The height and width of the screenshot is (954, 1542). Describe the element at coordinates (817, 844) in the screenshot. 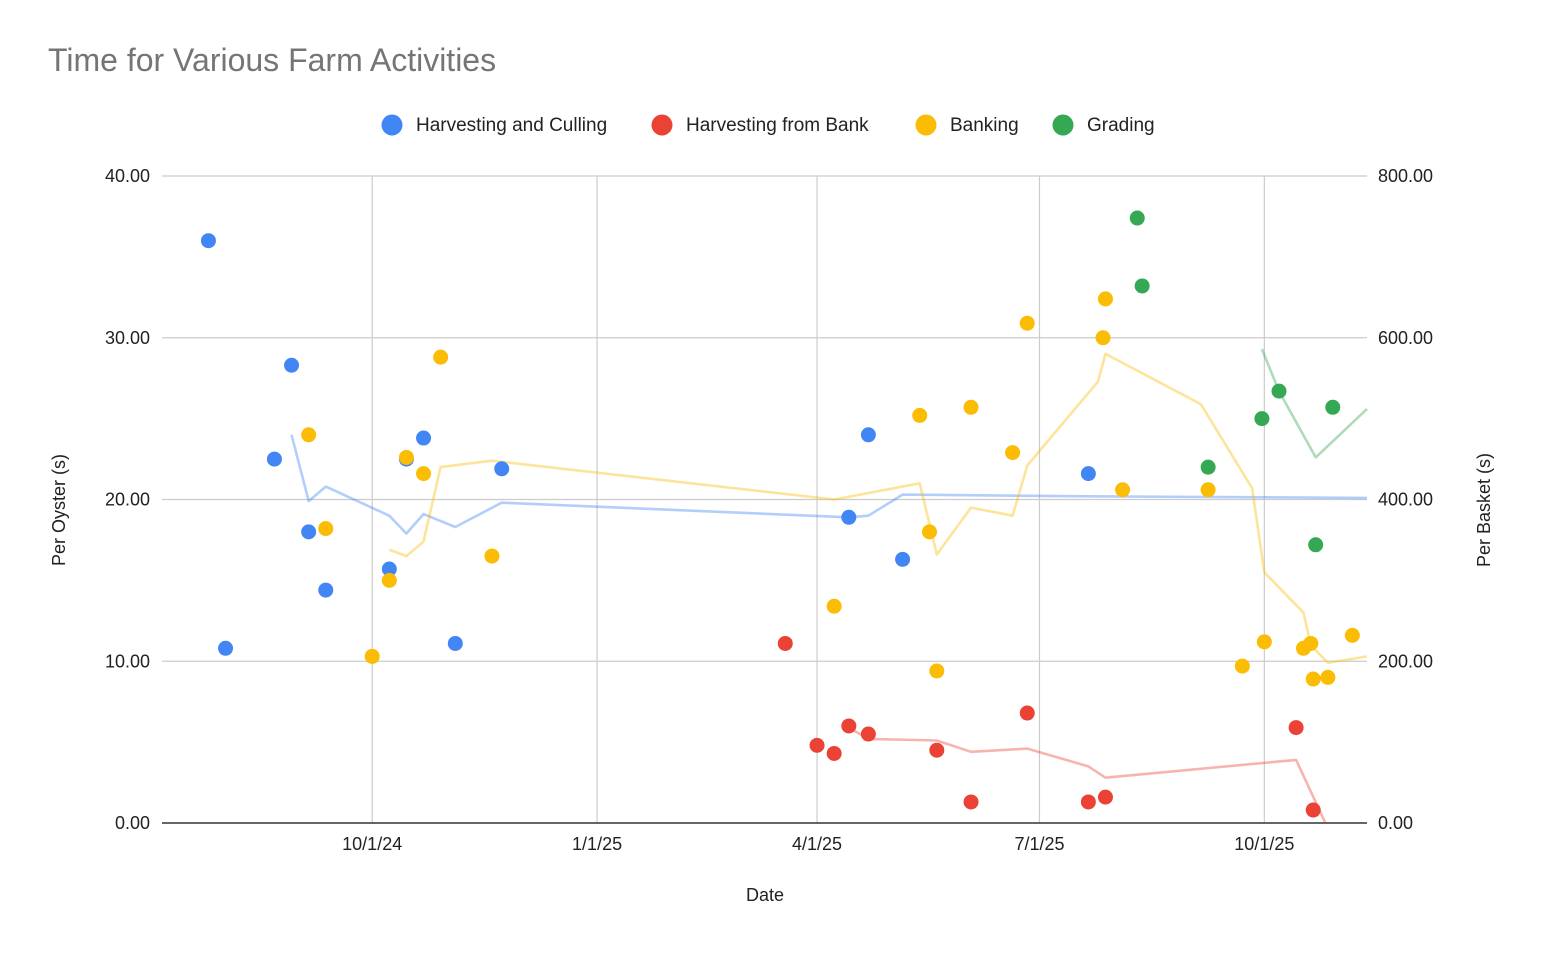

I see `x-tick-label: 4/1/25` at that location.